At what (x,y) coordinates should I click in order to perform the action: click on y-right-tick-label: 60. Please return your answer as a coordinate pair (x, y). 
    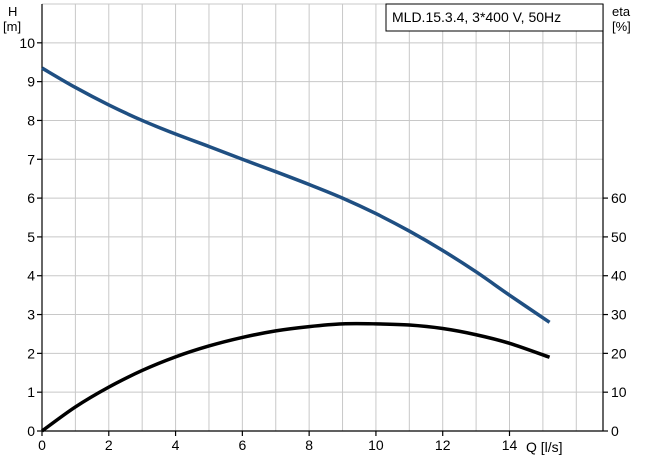
    Looking at the image, I should click on (619, 198).